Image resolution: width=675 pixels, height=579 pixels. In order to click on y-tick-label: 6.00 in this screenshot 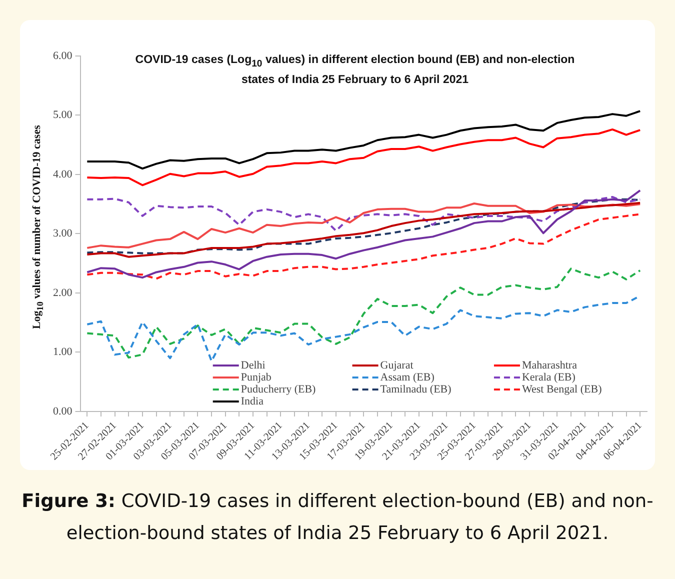, I will do `click(63, 56)`.